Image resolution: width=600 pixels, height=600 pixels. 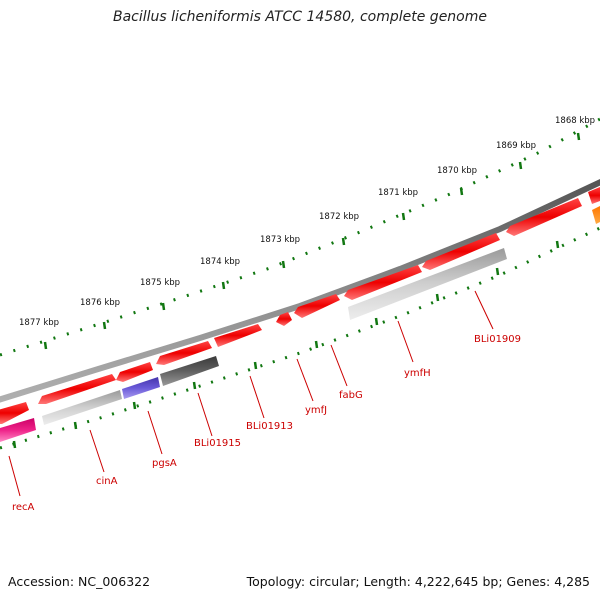 What do you see at coordinates (23, 507) in the screenshot?
I see `gene-label-recA: recA` at bounding box center [23, 507].